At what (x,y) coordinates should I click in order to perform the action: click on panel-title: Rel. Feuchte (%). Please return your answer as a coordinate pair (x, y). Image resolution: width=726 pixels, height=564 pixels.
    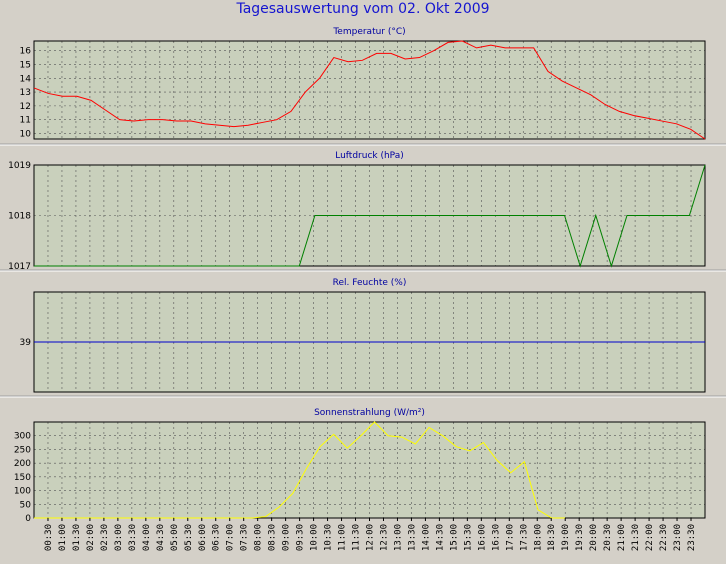
    Looking at the image, I should click on (370, 283).